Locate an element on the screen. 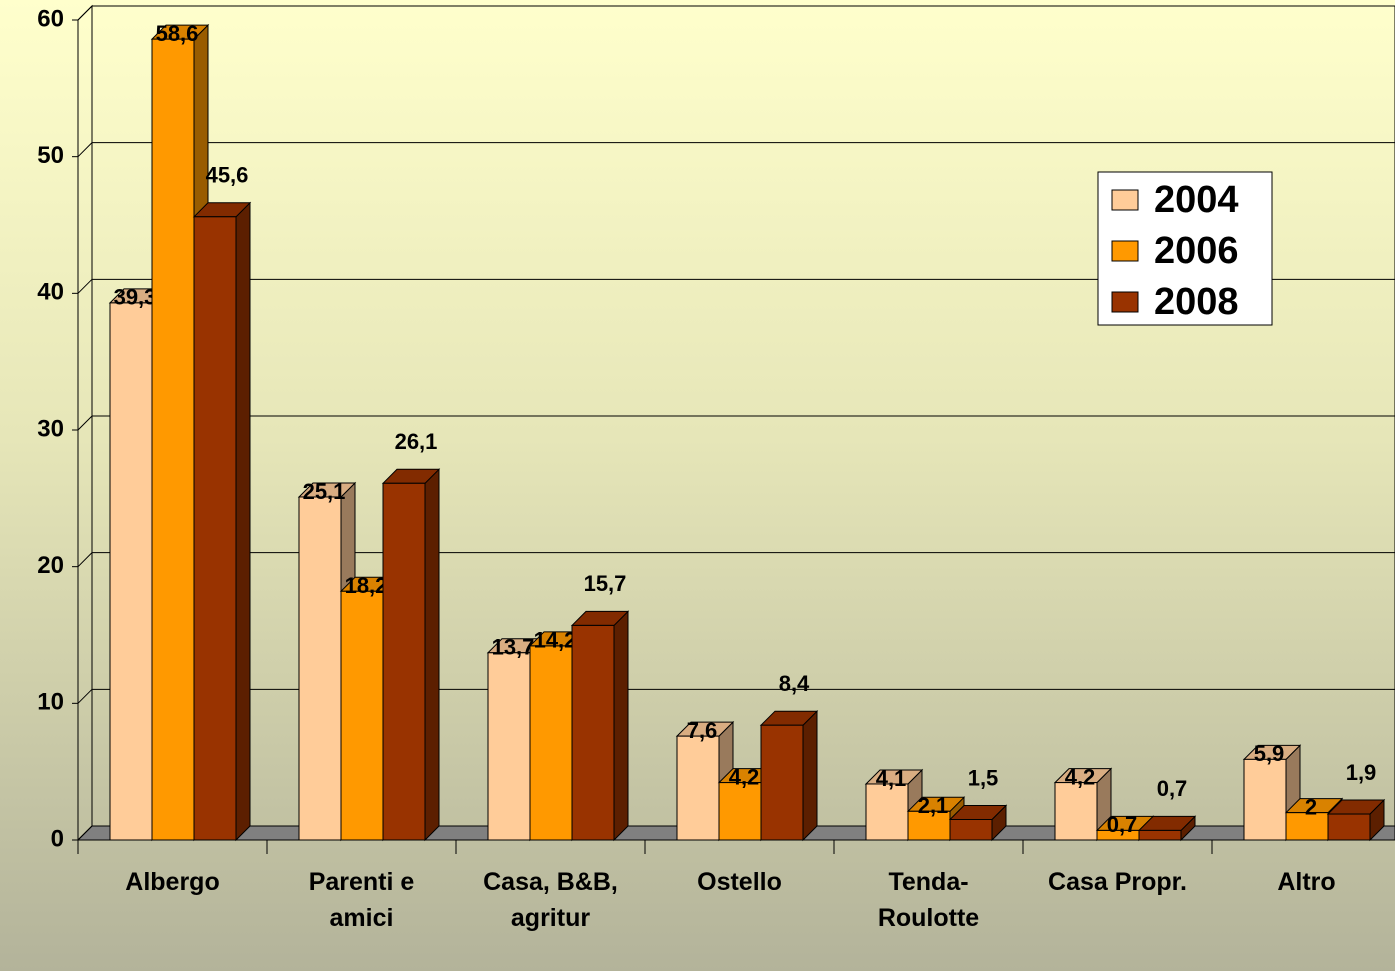 This screenshot has height=971, width=1395. y-tick-label: 40 is located at coordinates (50, 292).